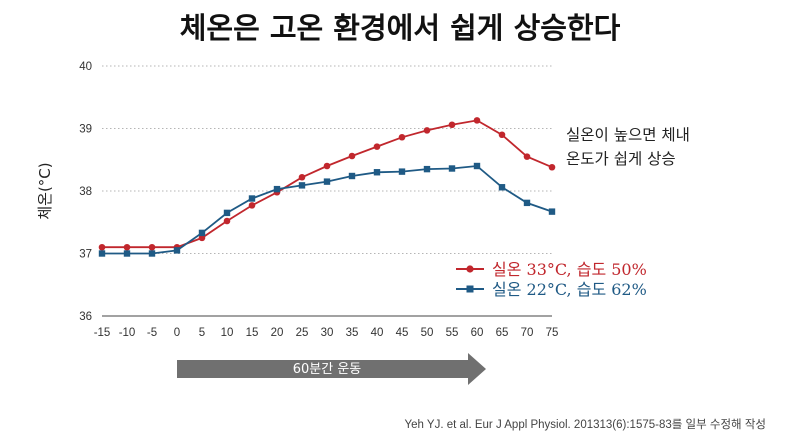 The image size is (800, 442). What do you see at coordinates (227, 333) in the screenshot?
I see `x-tick-label: 10` at bounding box center [227, 333].